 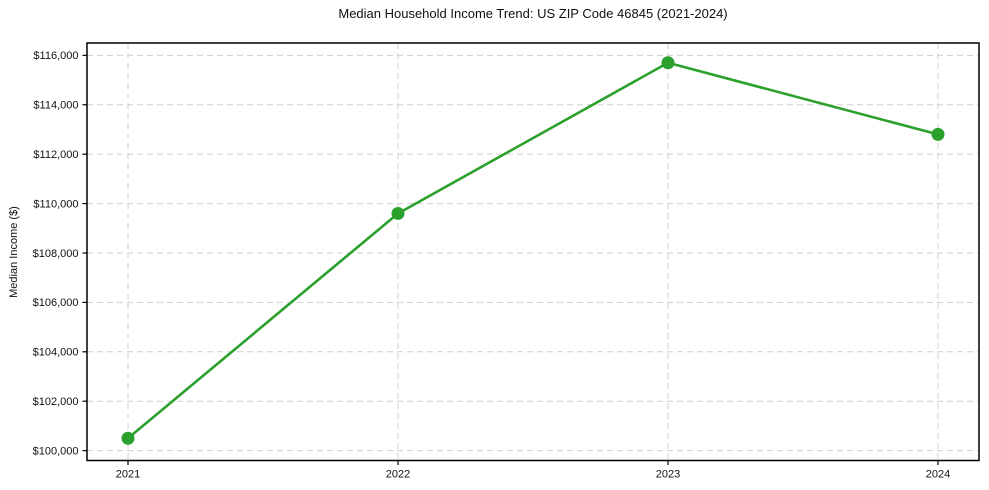 What do you see at coordinates (55, 106) in the screenshot?
I see `y-tick-label: $114,000` at bounding box center [55, 106].